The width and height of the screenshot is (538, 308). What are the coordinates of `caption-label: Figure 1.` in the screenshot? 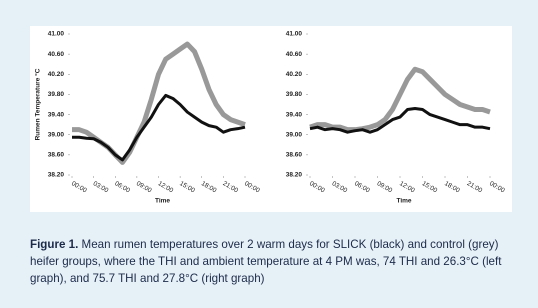 It's located at (54, 244).